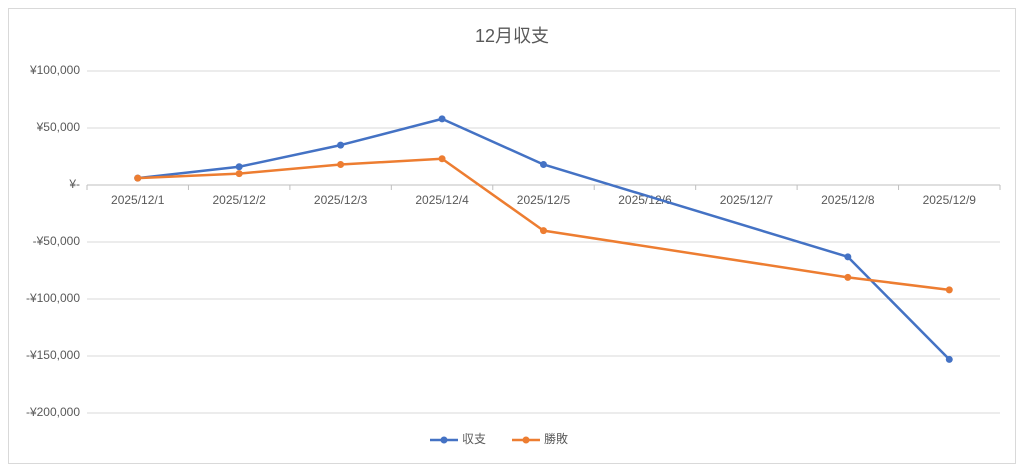 The width and height of the screenshot is (1024, 472). Describe the element at coordinates (556, 438) in the screenshot. I see `legend-label: 勝敗` at that location.